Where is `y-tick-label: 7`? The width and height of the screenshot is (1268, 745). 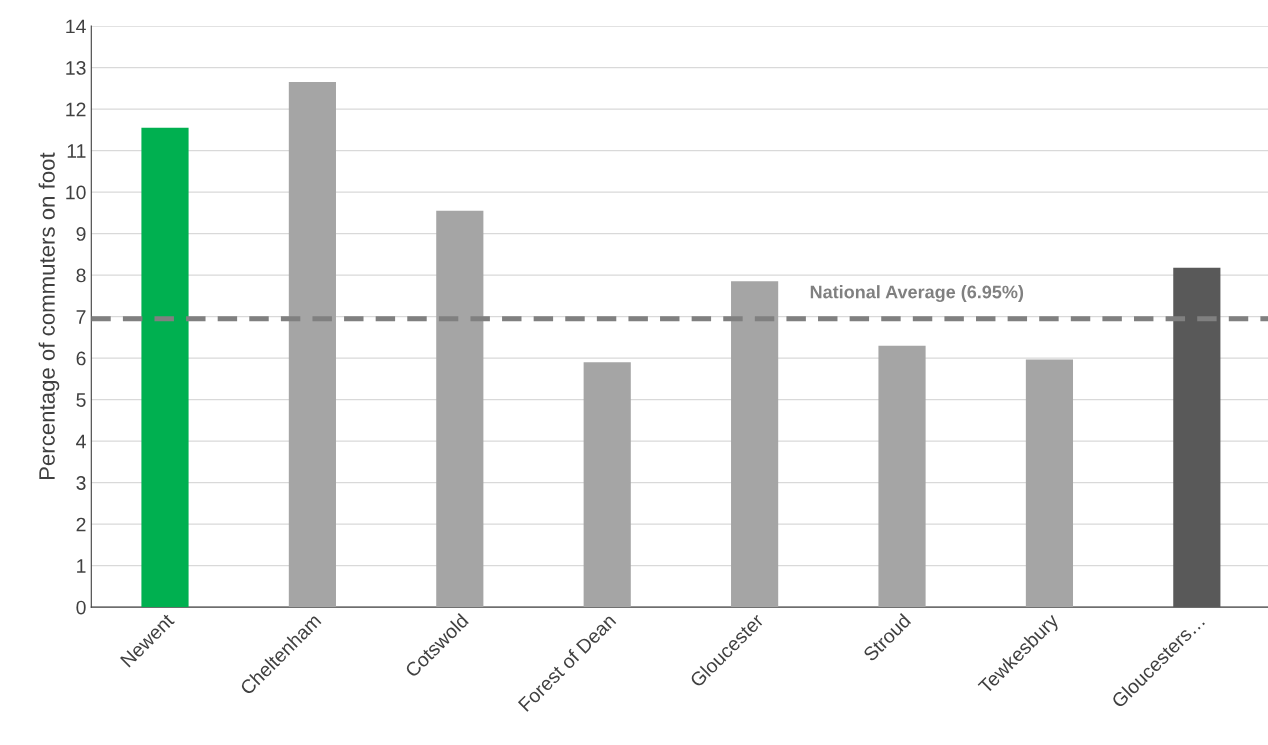
y-tick-label: 7 is located at coordinates (81, 317).